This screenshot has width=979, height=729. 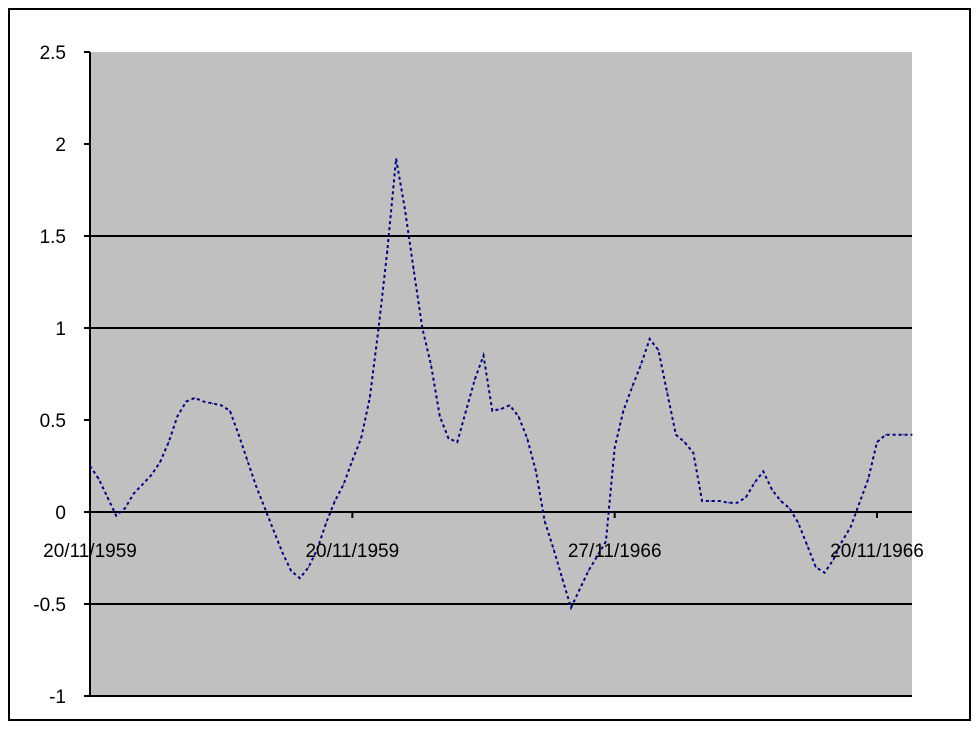 What do you see at coordinates (53, 421) in the screenshot?
I see `y-tick-label: 0.5` at bounding box center [53, 421].